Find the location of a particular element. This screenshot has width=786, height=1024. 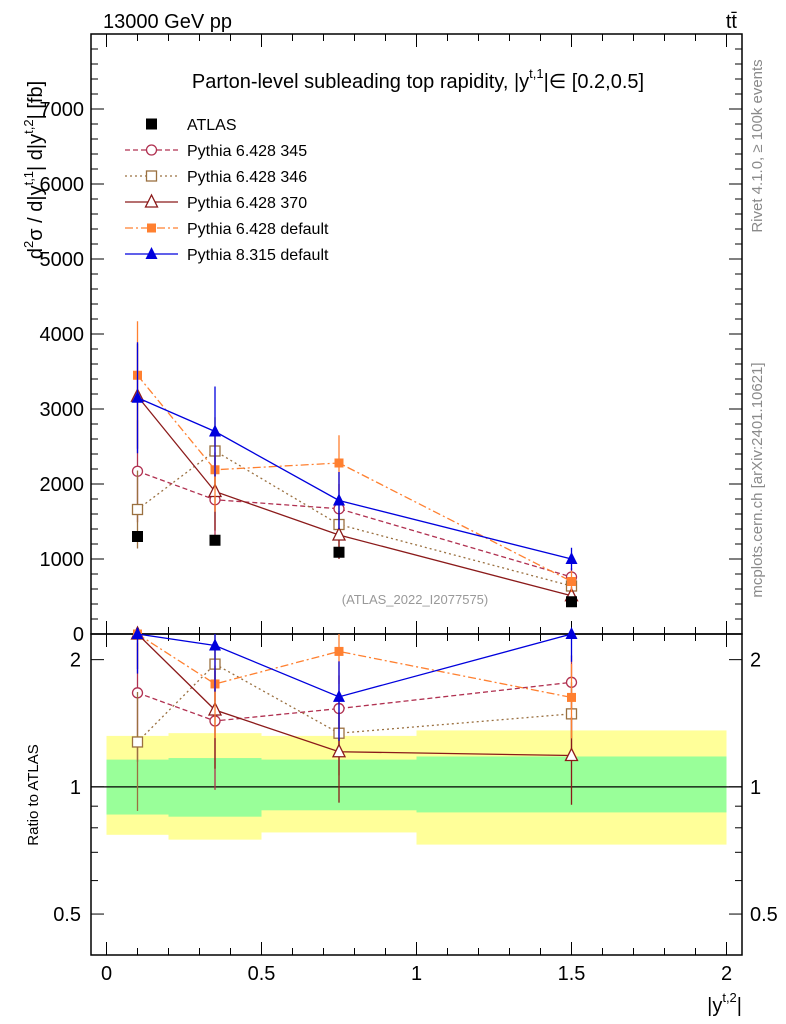

ratio-tick-label-left: 0.5 is located at coordinates (67, 915).